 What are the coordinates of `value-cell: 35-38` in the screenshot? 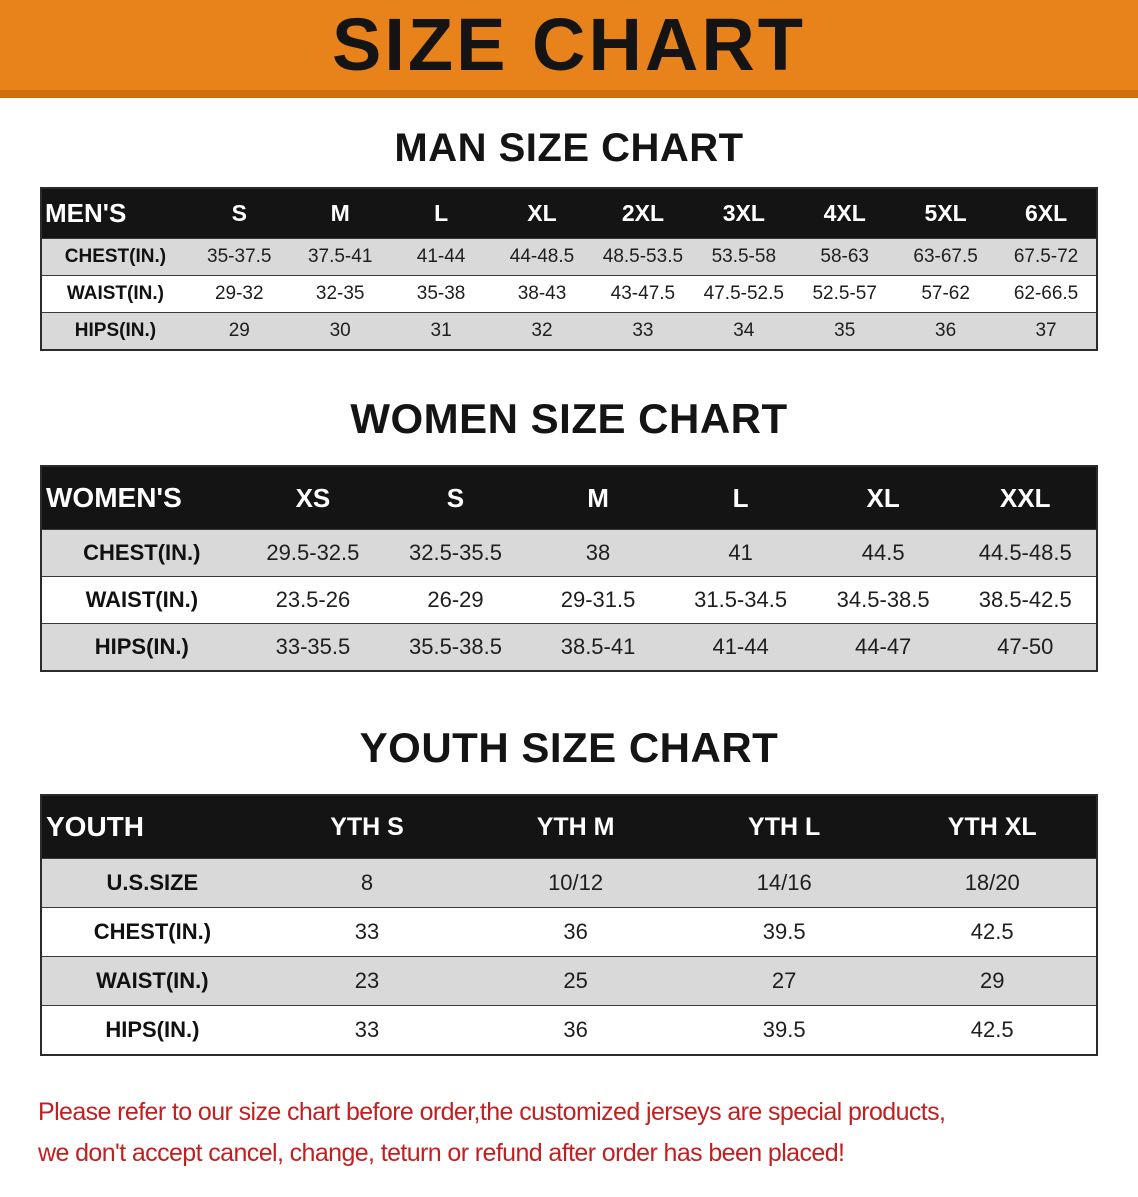 It's located at (441, 293).